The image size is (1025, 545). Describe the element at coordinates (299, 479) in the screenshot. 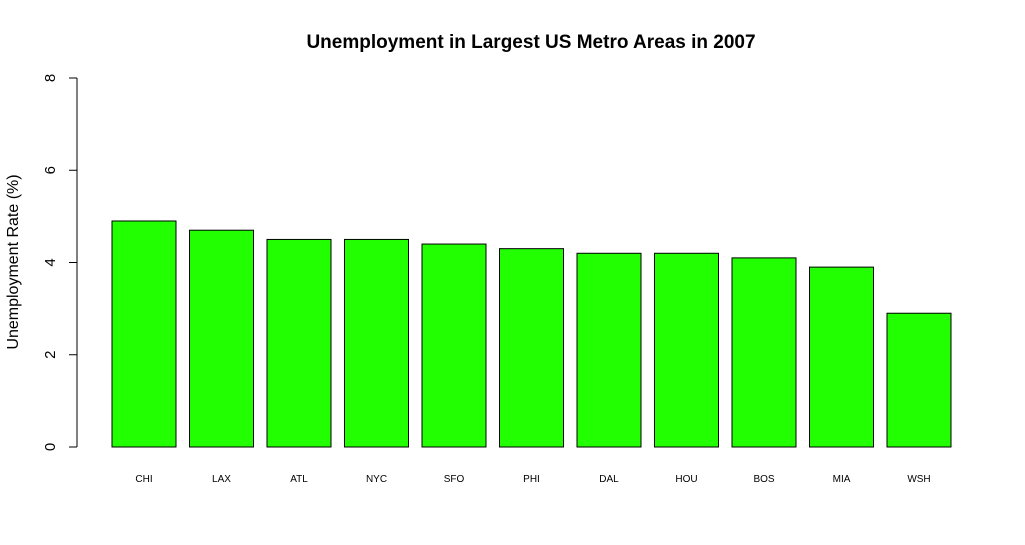

I see `x-category-label: ATL` at that location.